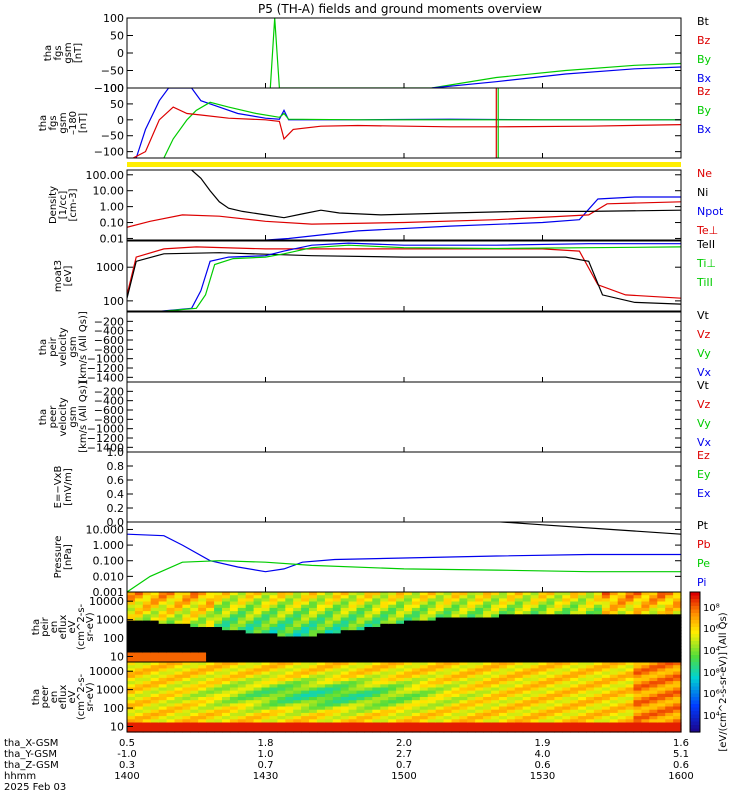  Describe the element at coordinates (83, 417) in the screenshot. I see `ylabel-line: [km/s (All Qs)]` at that location.